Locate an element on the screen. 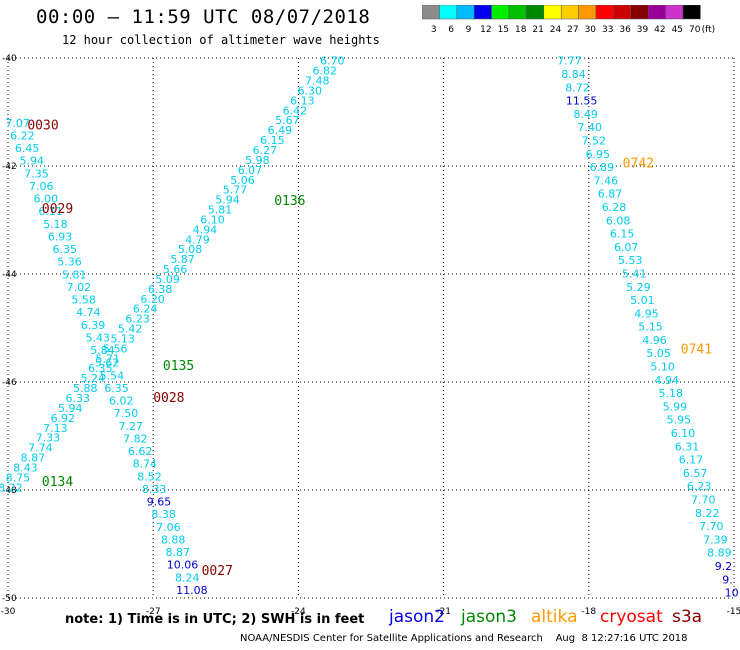 The width and height of the screenshot is (740, 650). legend-bin-label: 39 is located at coordinates (643, 30).